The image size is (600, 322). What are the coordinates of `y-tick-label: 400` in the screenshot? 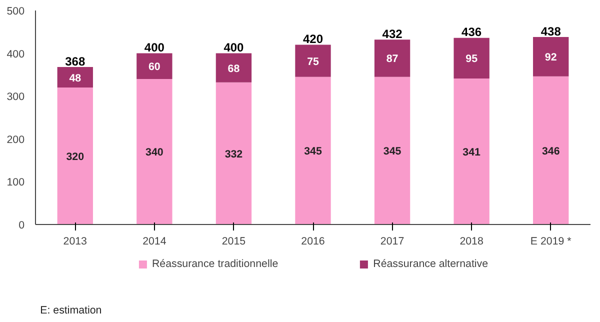 It's located at (15, 54).